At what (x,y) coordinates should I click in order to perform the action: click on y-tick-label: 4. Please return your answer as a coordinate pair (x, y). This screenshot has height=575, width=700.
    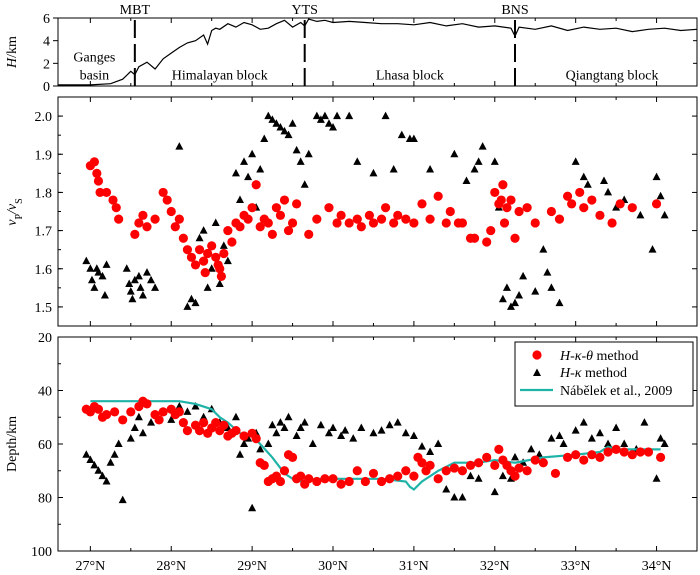
    Looking at the image, I should click on (46, 42).